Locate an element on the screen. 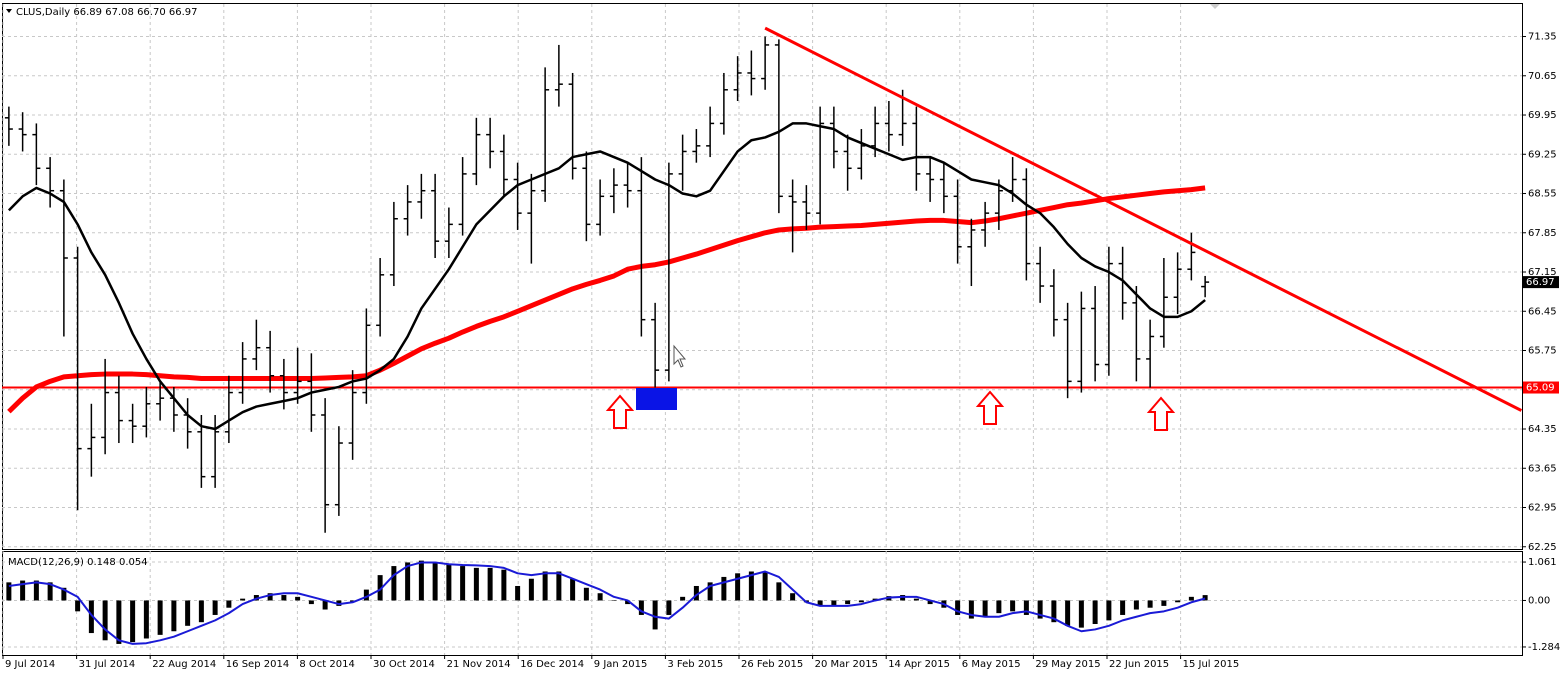 The width and height of the screenshot is (1562, 673). menu-triangle is located at coordinates (9, 11).